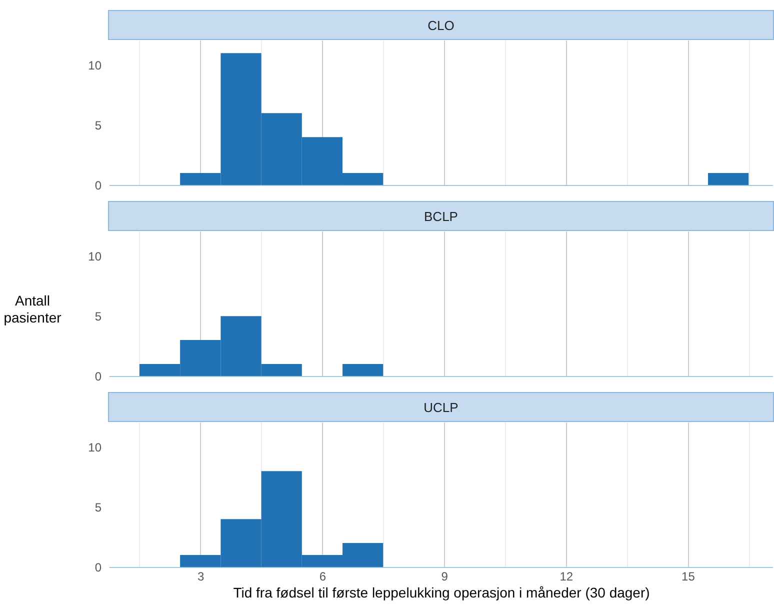 The height and width of the screenshot is (614, 774). I want to click on chart-title: CLO, so click(441, 25).